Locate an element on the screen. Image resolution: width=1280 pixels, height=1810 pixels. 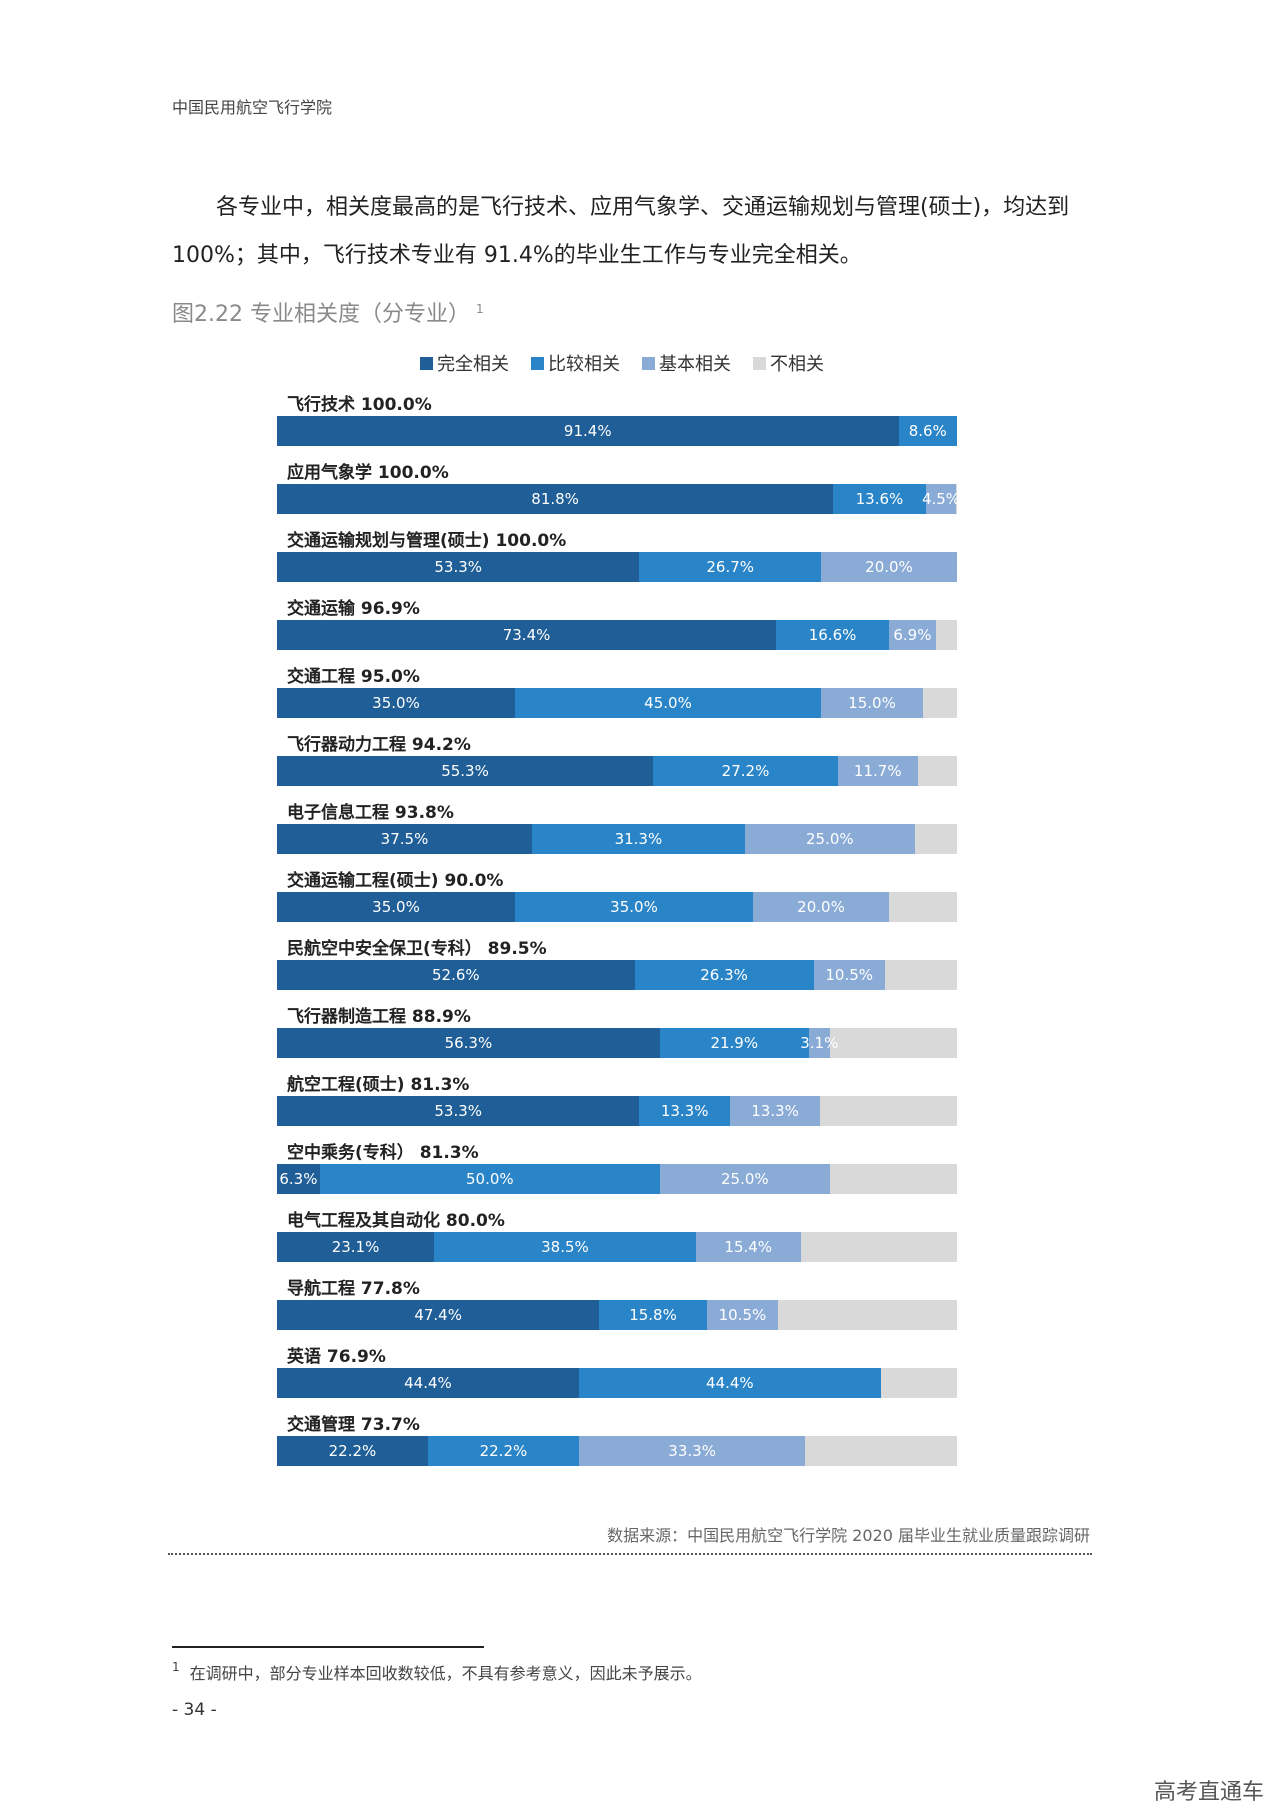
bar-segment-完全相关: 22.2% is located at coordinates (352, 1451).